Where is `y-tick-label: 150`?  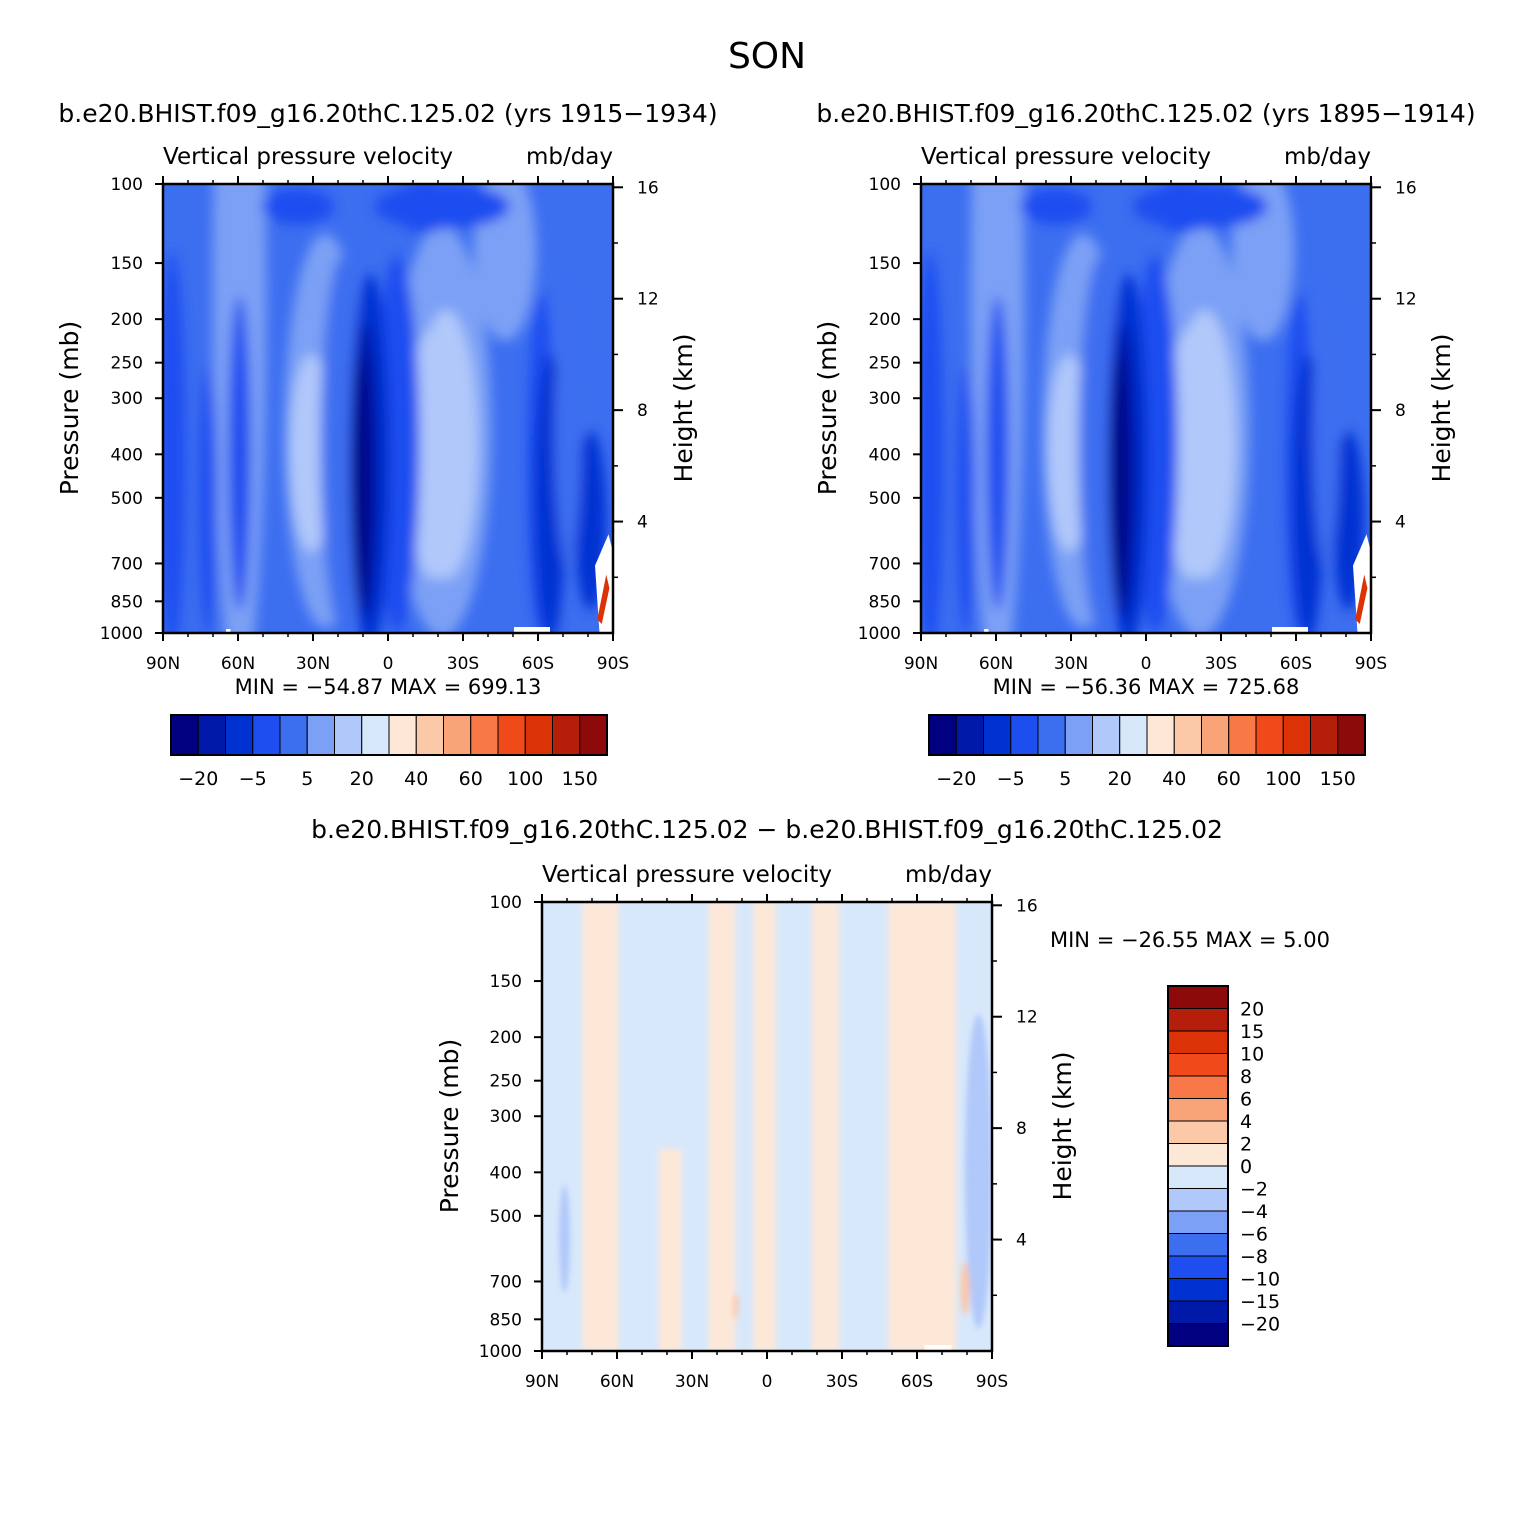
y-tick-label: 150 is located at coordinates (885, 264).